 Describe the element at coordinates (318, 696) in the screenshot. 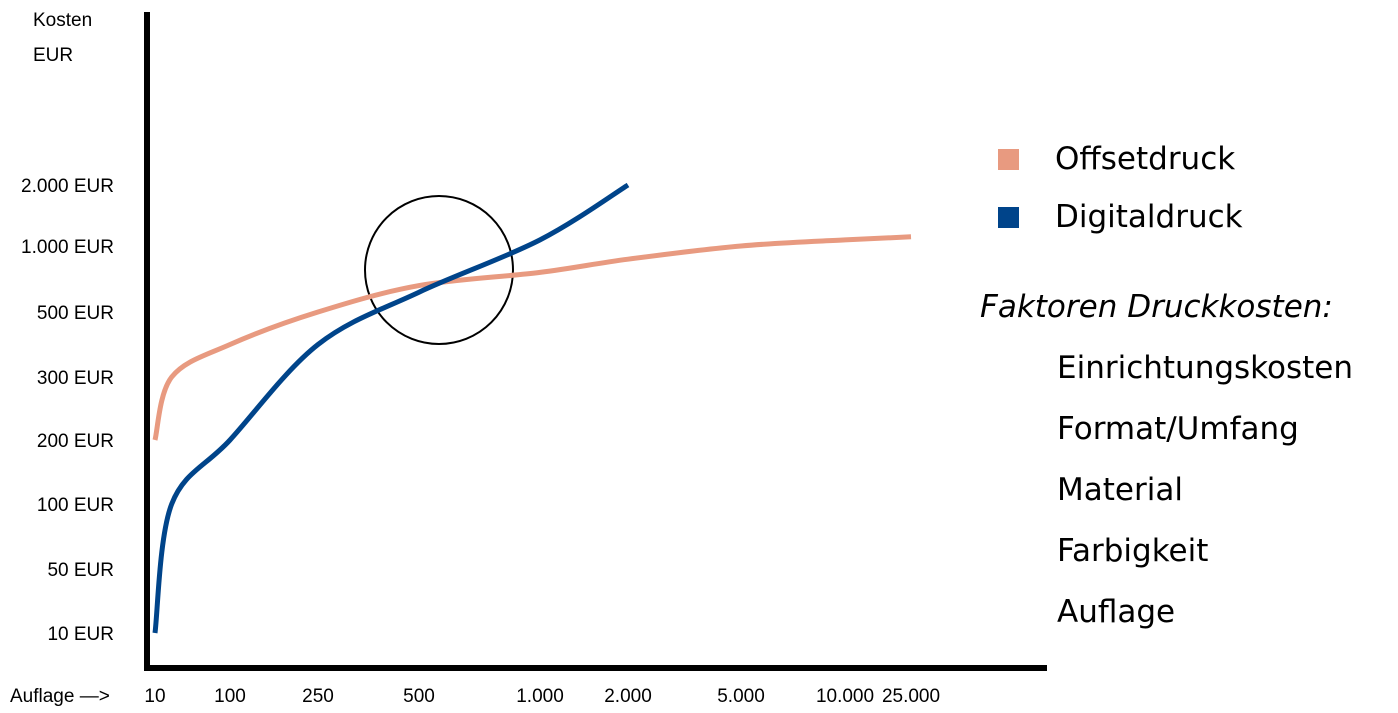

I see `x-tick-label: 250` at that location.